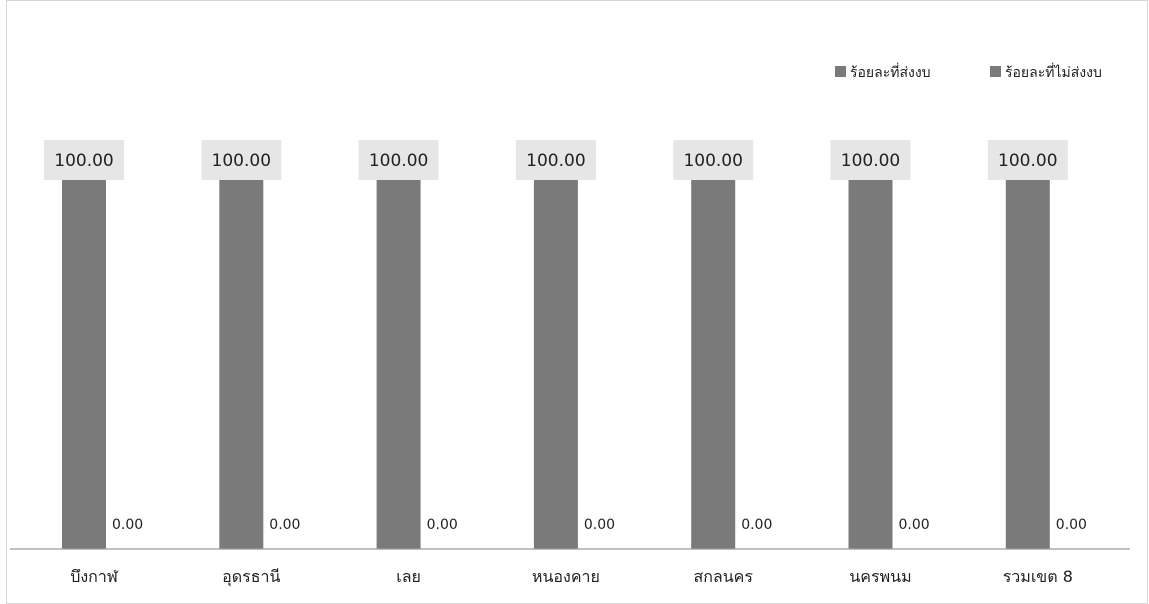 The height and width of the screenshot is (604, 1149). I want to click on x-tick-label-1: อุดรธานี, so click(251, 577).